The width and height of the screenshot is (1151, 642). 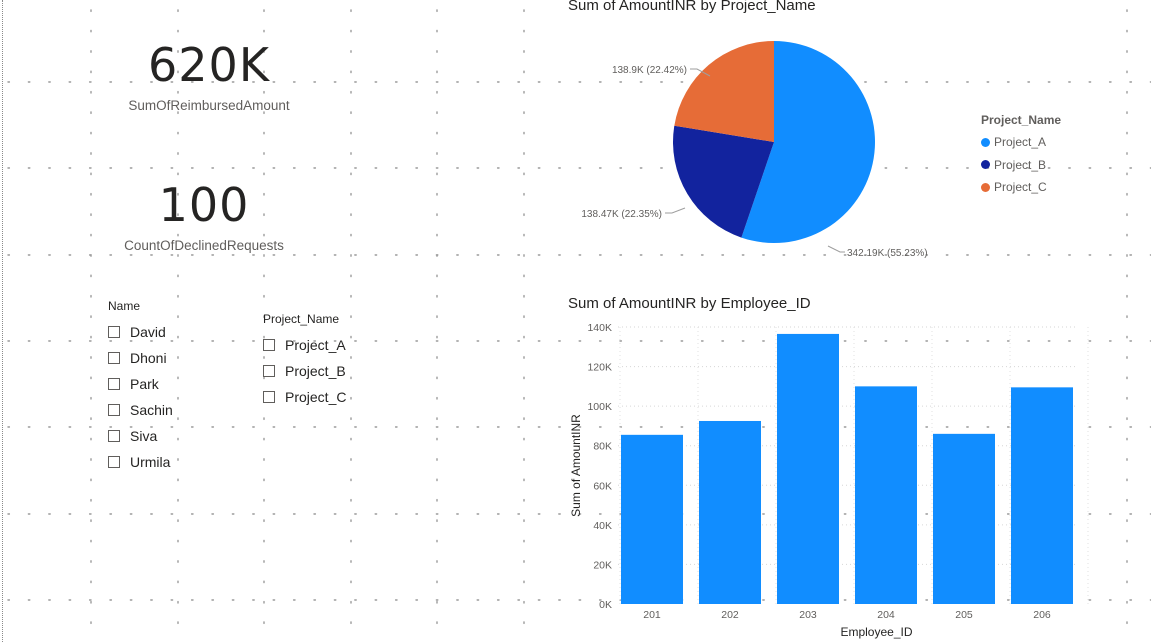 I want to click on slicer-item-label: Dhoni, so click(x=148, y=358).